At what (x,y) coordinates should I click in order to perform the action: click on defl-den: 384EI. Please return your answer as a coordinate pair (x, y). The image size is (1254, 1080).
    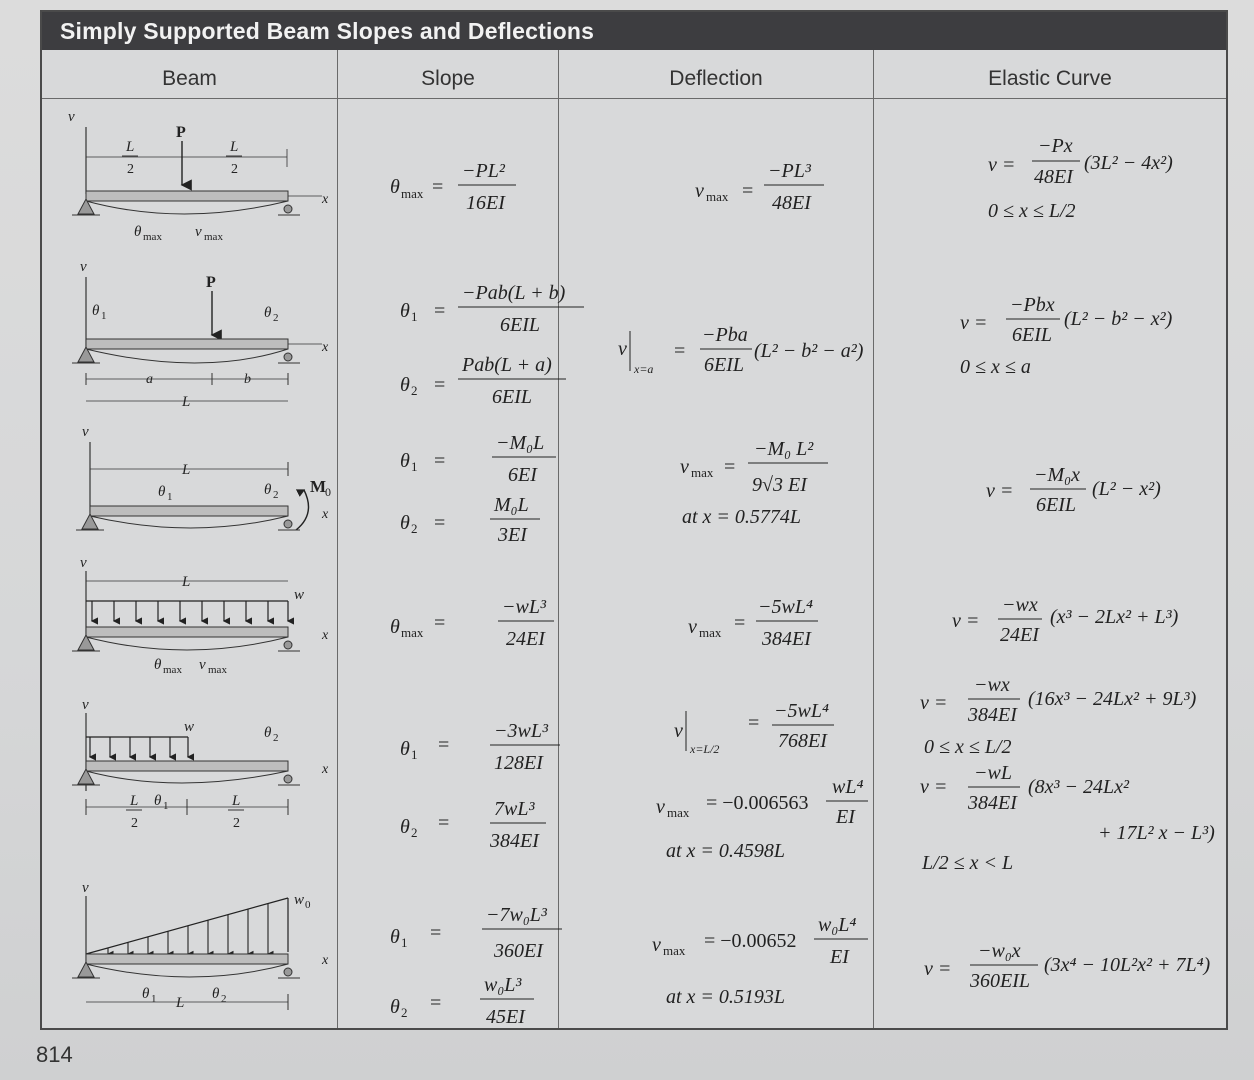
    Looking at the image, I should click on (786, 639).